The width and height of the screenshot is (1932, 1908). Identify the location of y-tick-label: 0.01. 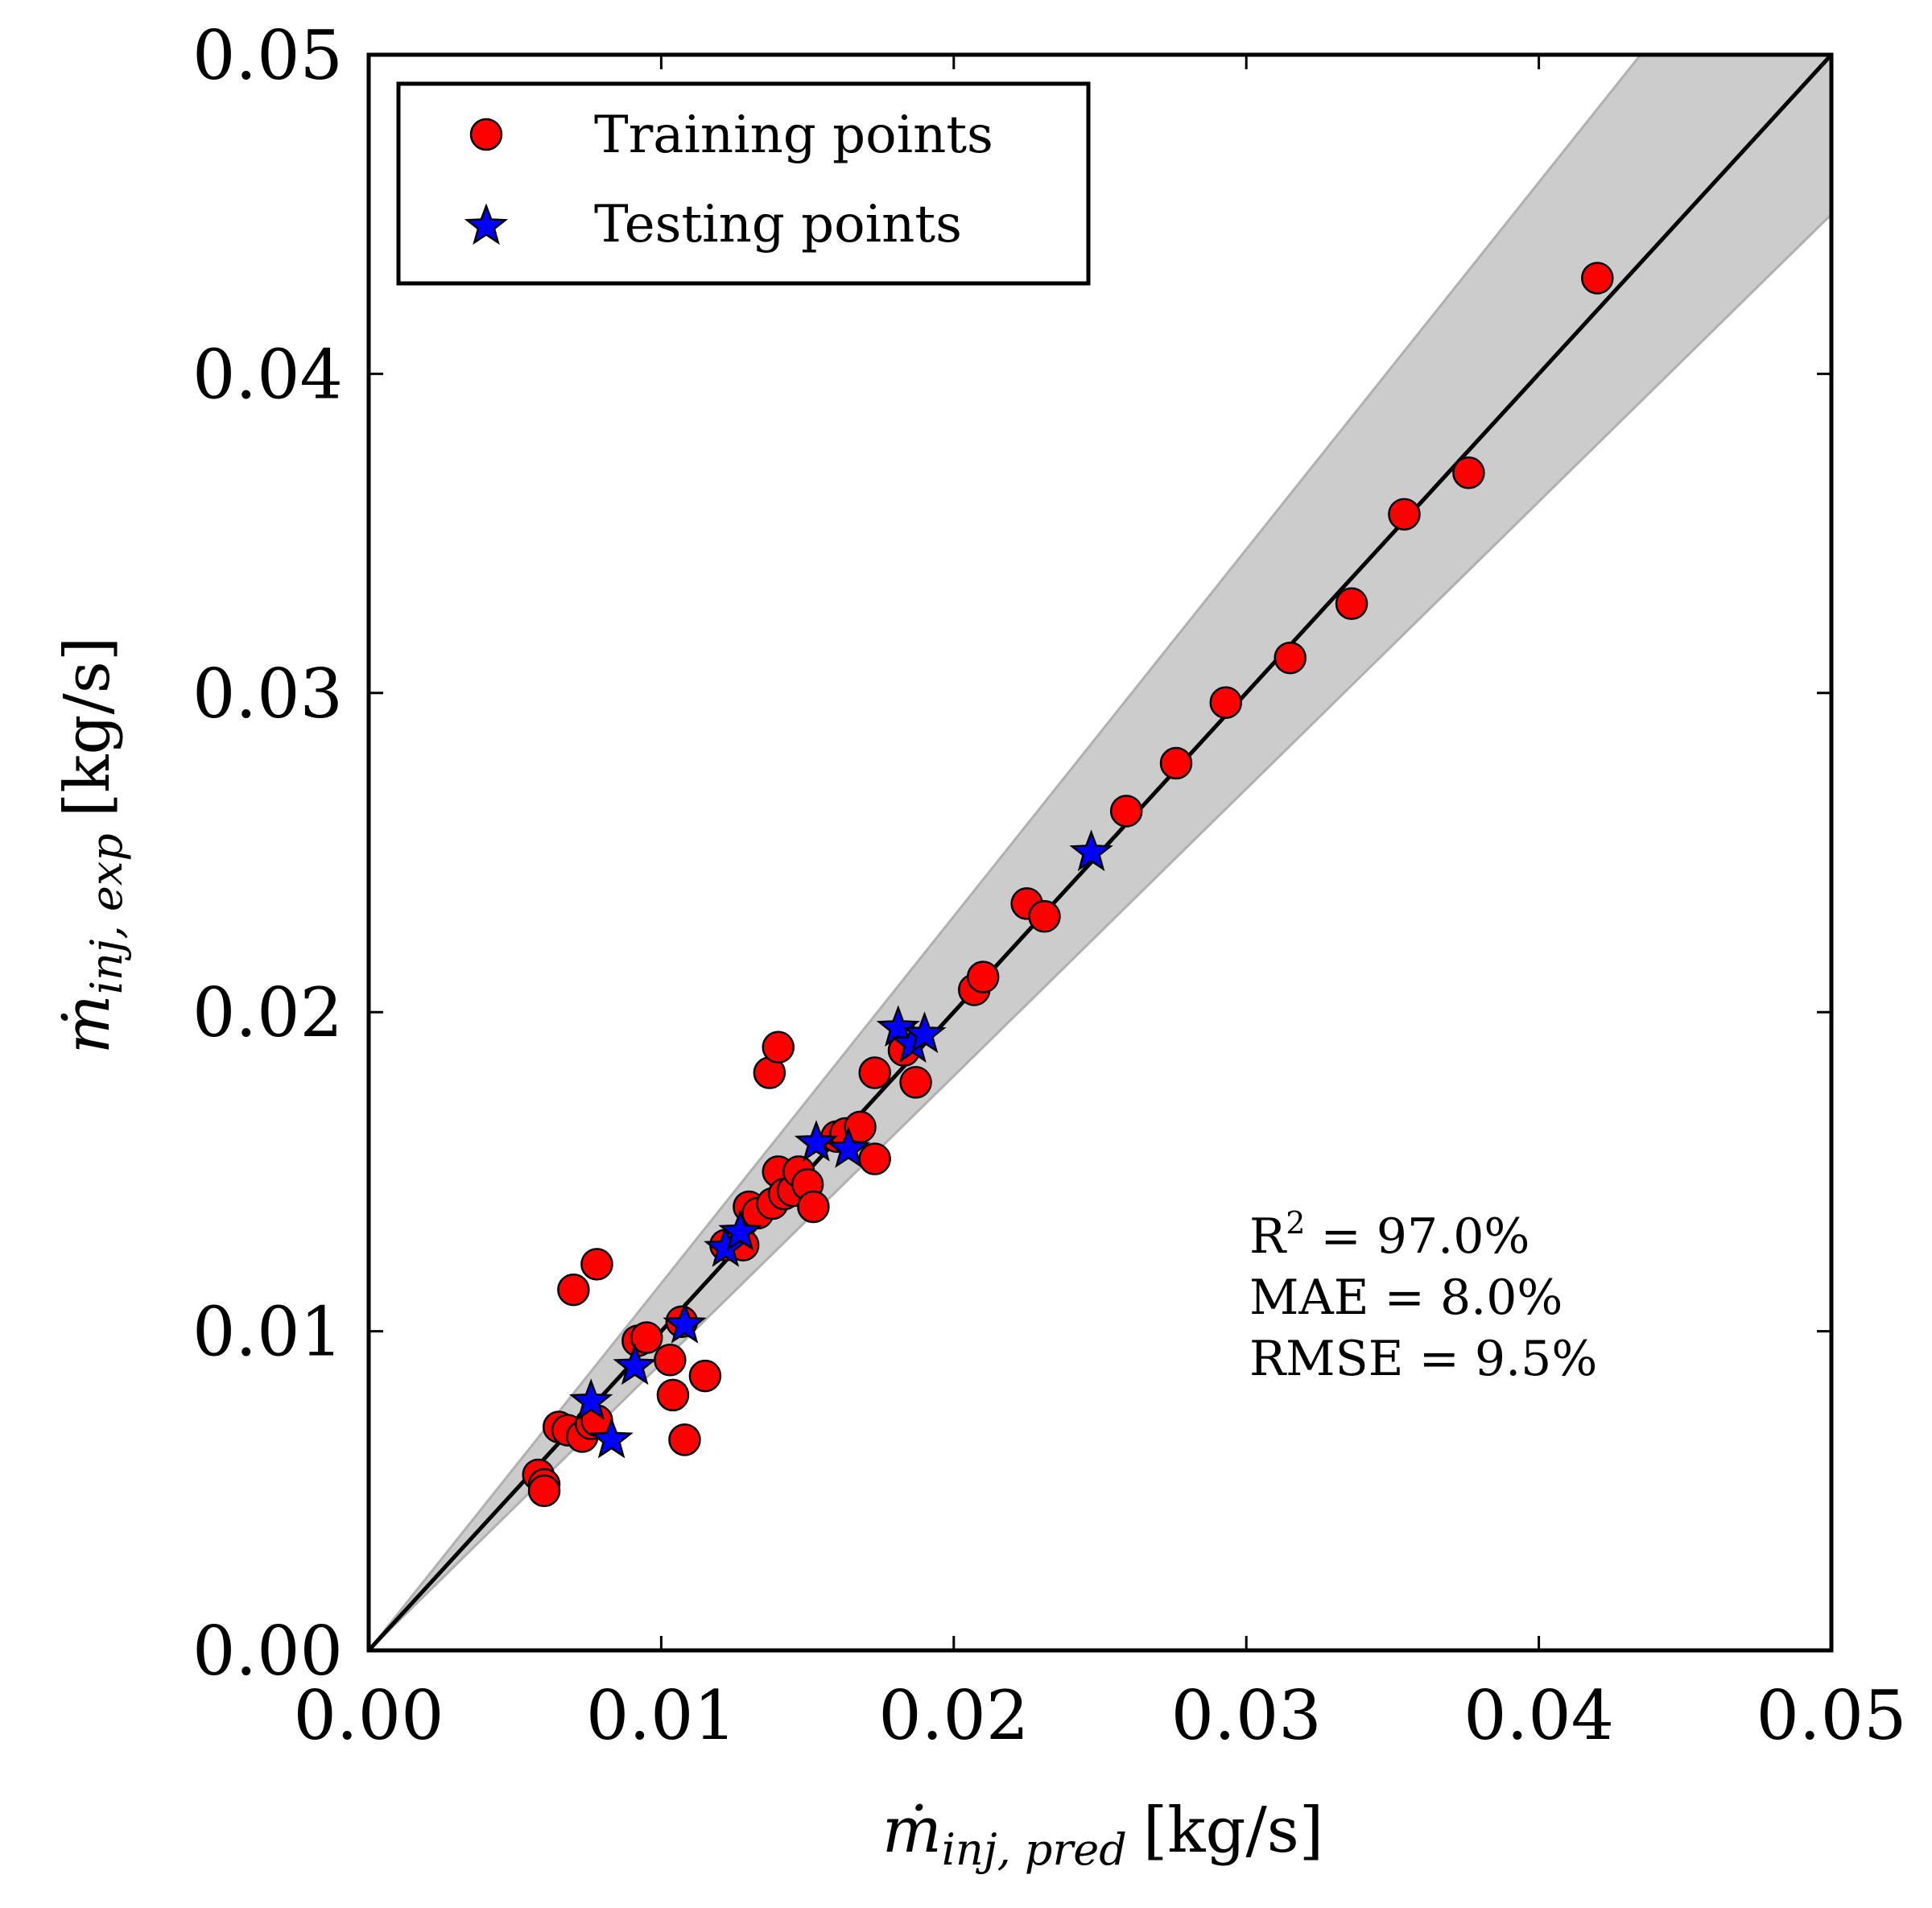
(267, 1332).